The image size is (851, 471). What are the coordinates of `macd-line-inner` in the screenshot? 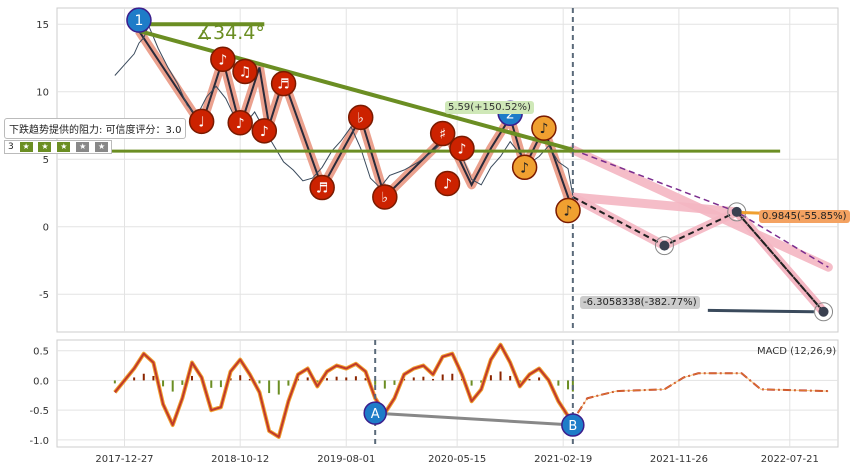 It's located at (344, 390).